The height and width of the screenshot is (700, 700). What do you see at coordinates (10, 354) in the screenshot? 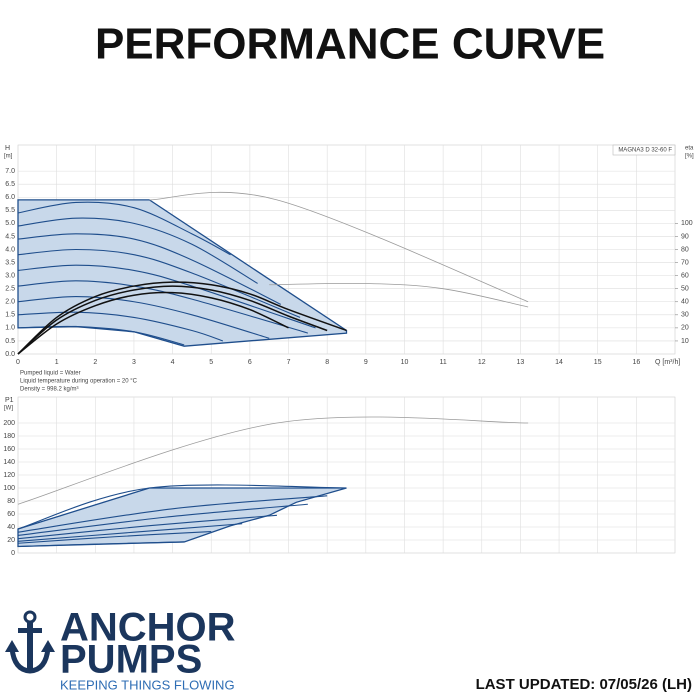
I see `y-tick-label: 0.0` at bounding box center [10, 354].